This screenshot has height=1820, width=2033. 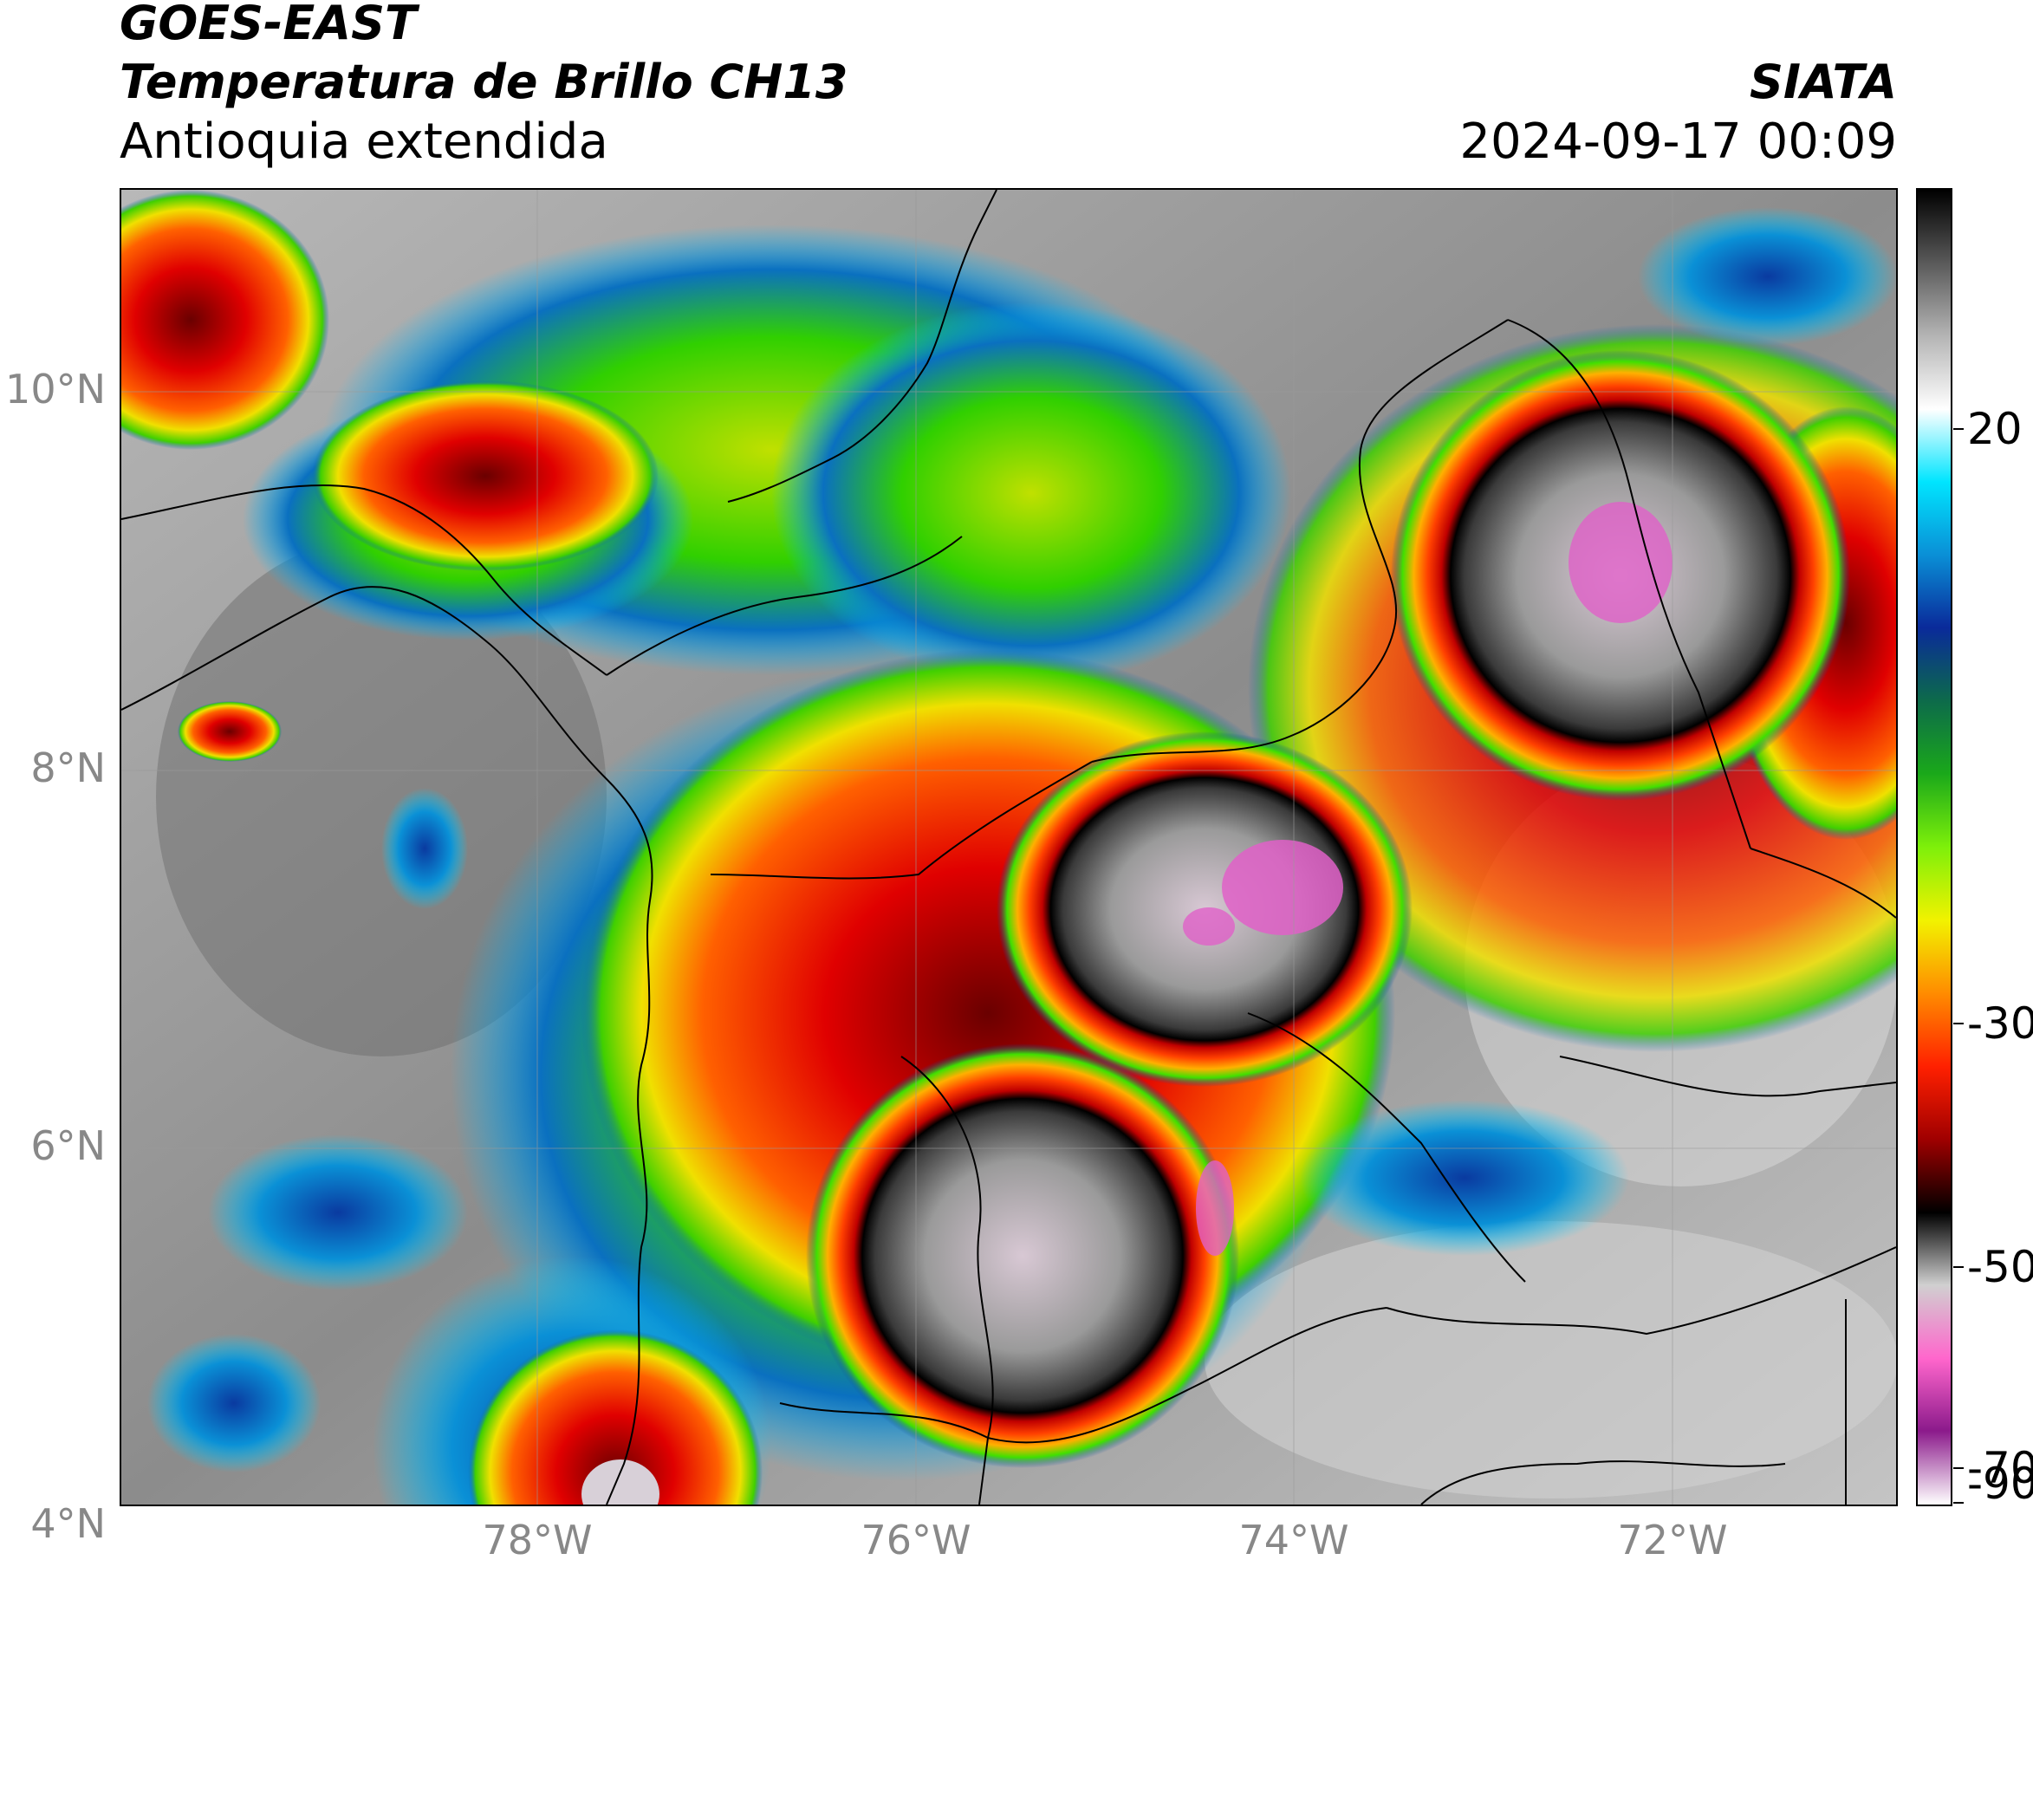 I want to click on lon-label-72w: 72°W, so click(x=1672, y=1540).